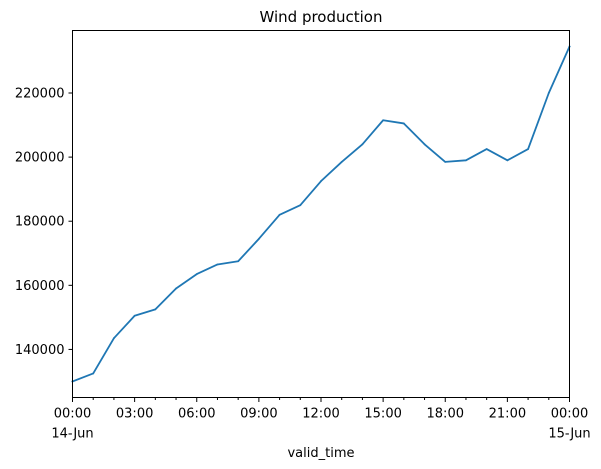 The image size is (601, 469). Describe the element at coordinates (40, 94) in the screenshot. I see `y-tick-label: 220000` at that location.